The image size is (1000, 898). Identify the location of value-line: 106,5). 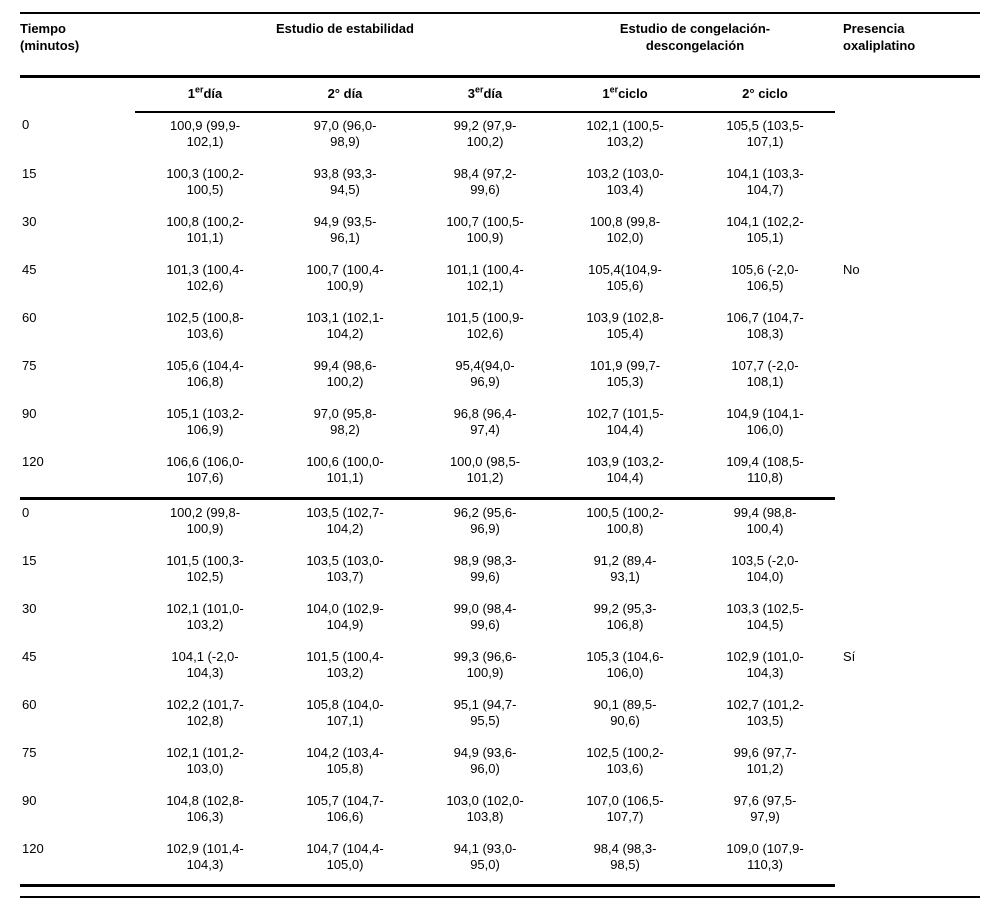
(765, 285).